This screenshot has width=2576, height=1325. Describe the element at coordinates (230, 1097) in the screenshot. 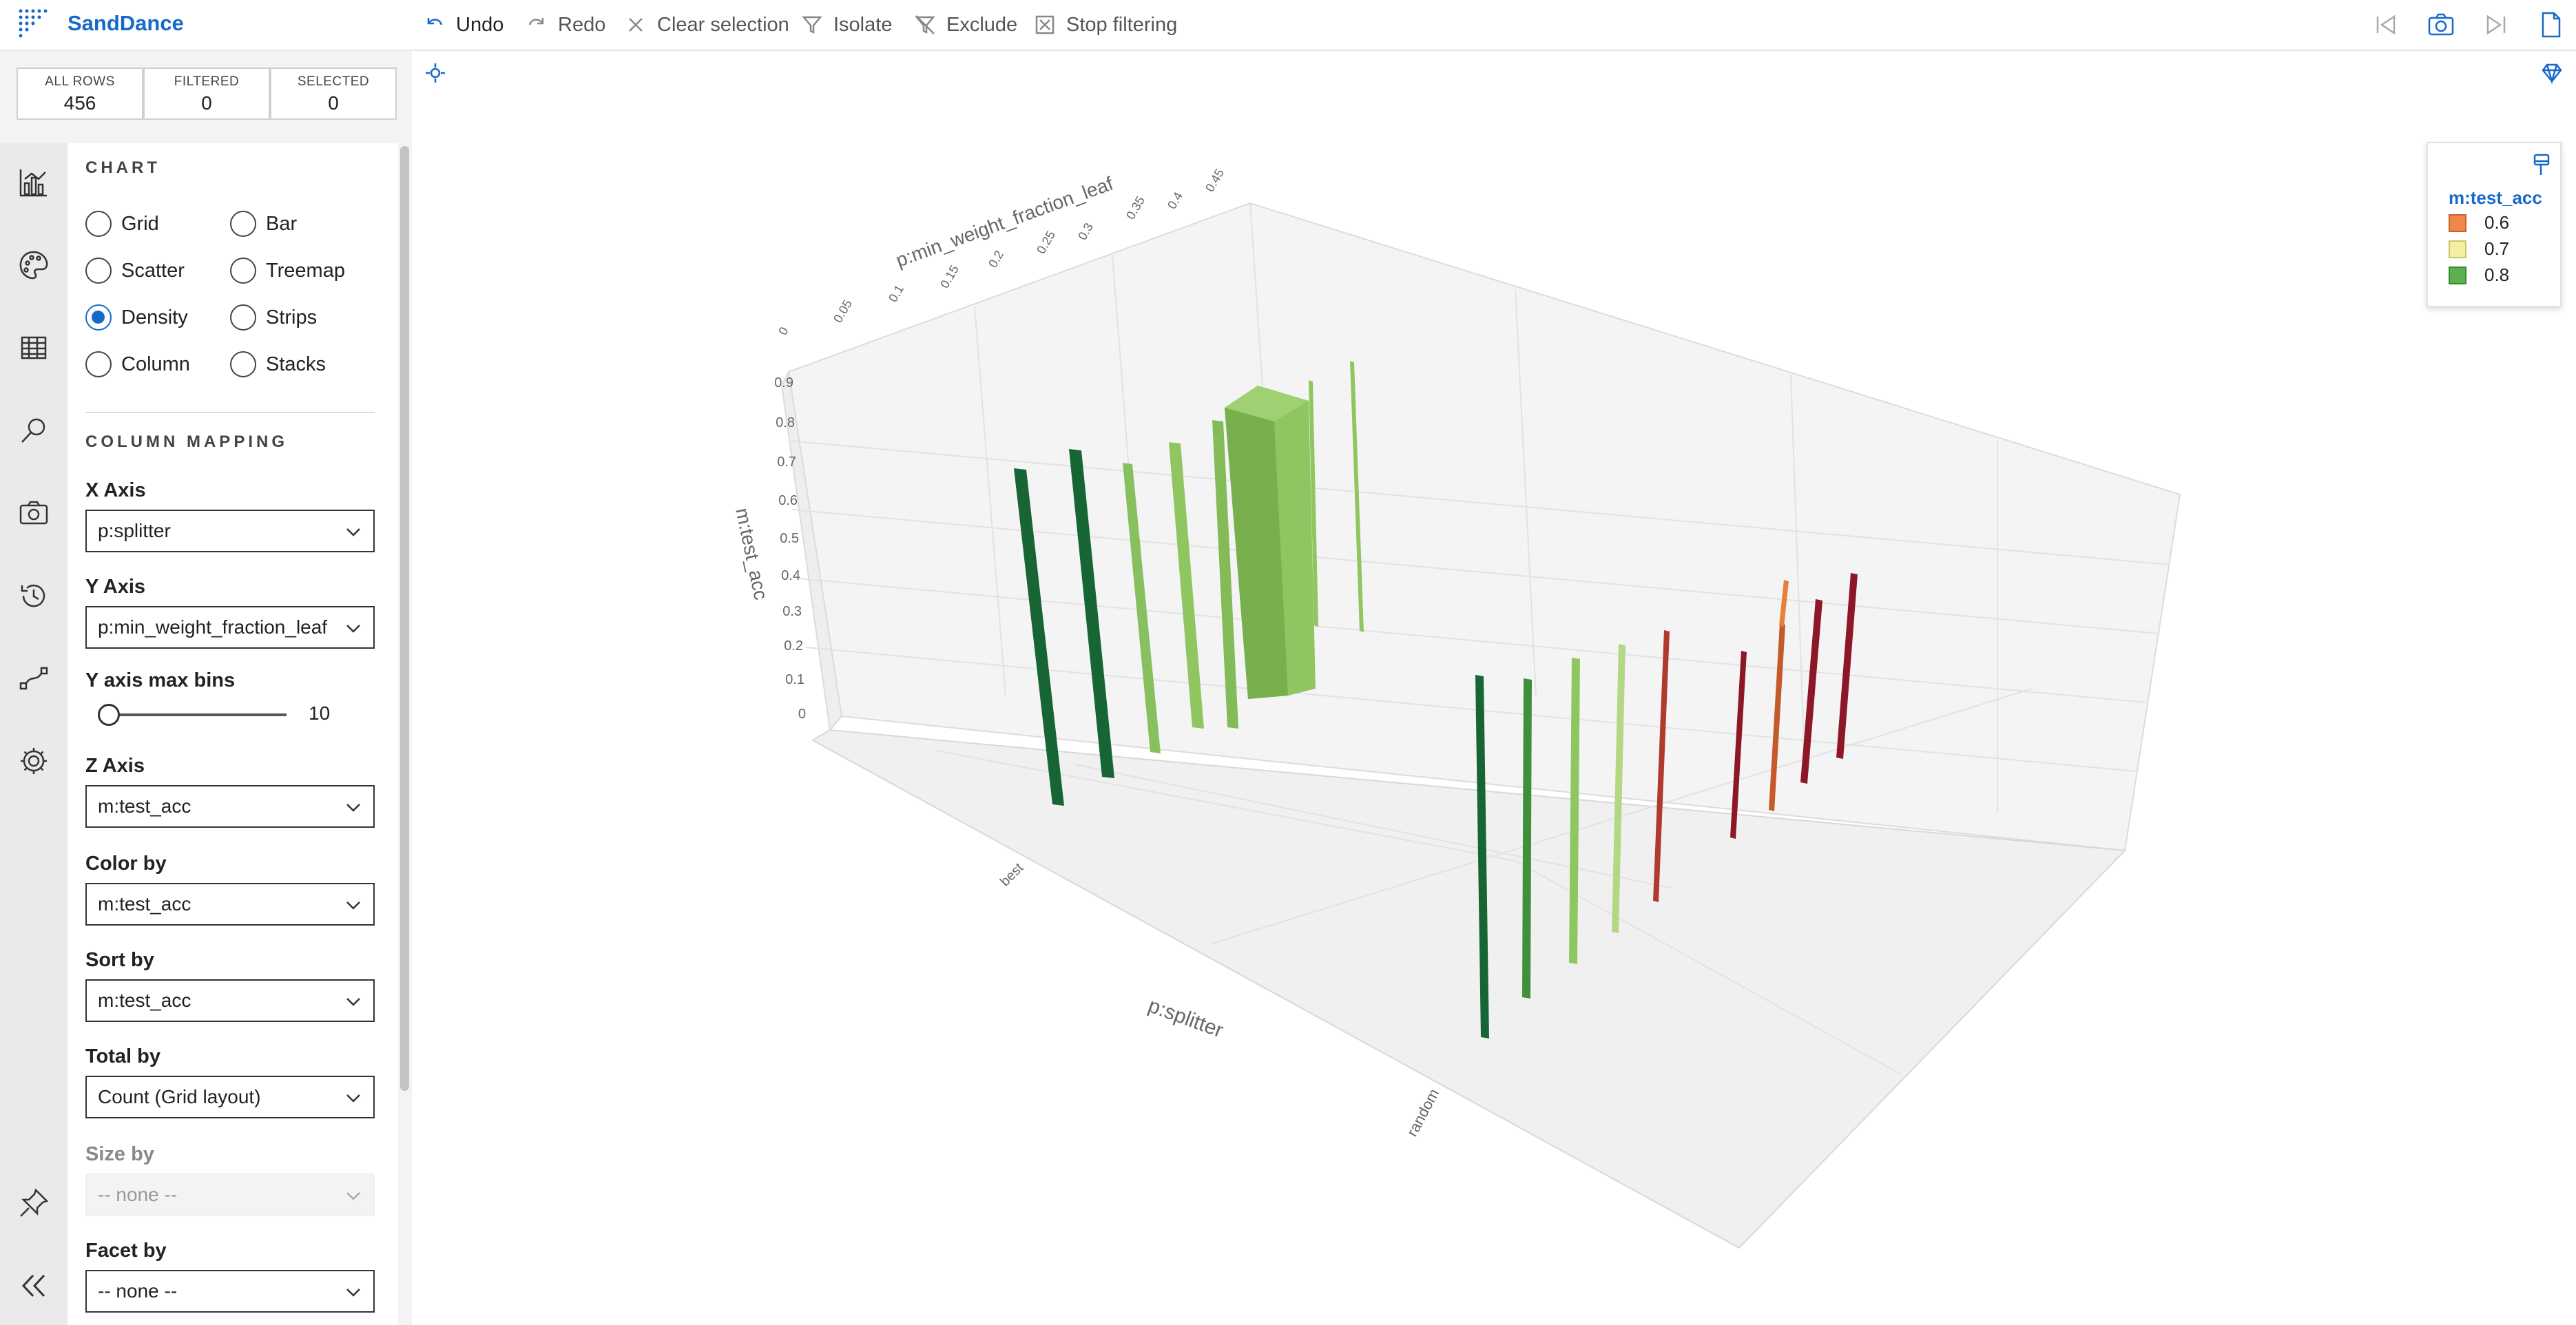

I see `total-by-dropdown: Count (Grid layout)` at that location.